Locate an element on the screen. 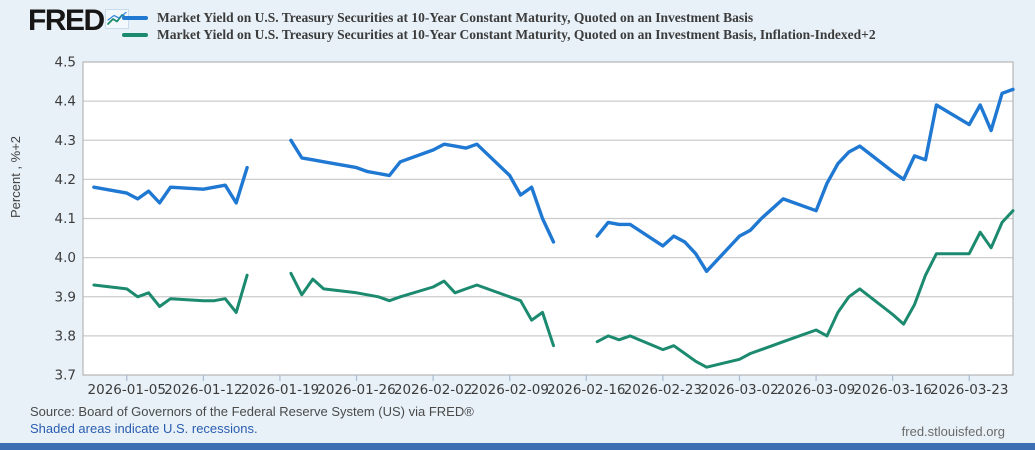 This screenshot has width=1035, height=450. x-tick-label: 2026-03-02 is located at coordinates (739, 390).